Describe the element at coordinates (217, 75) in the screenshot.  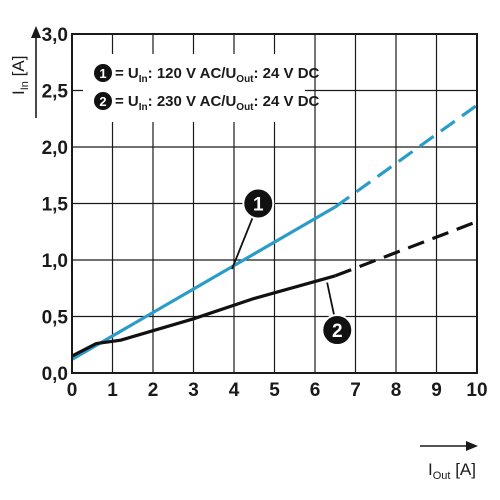
I see `legend-entry-1: = UIn: 120 V AC/UOut: 24 V DC` at that location.